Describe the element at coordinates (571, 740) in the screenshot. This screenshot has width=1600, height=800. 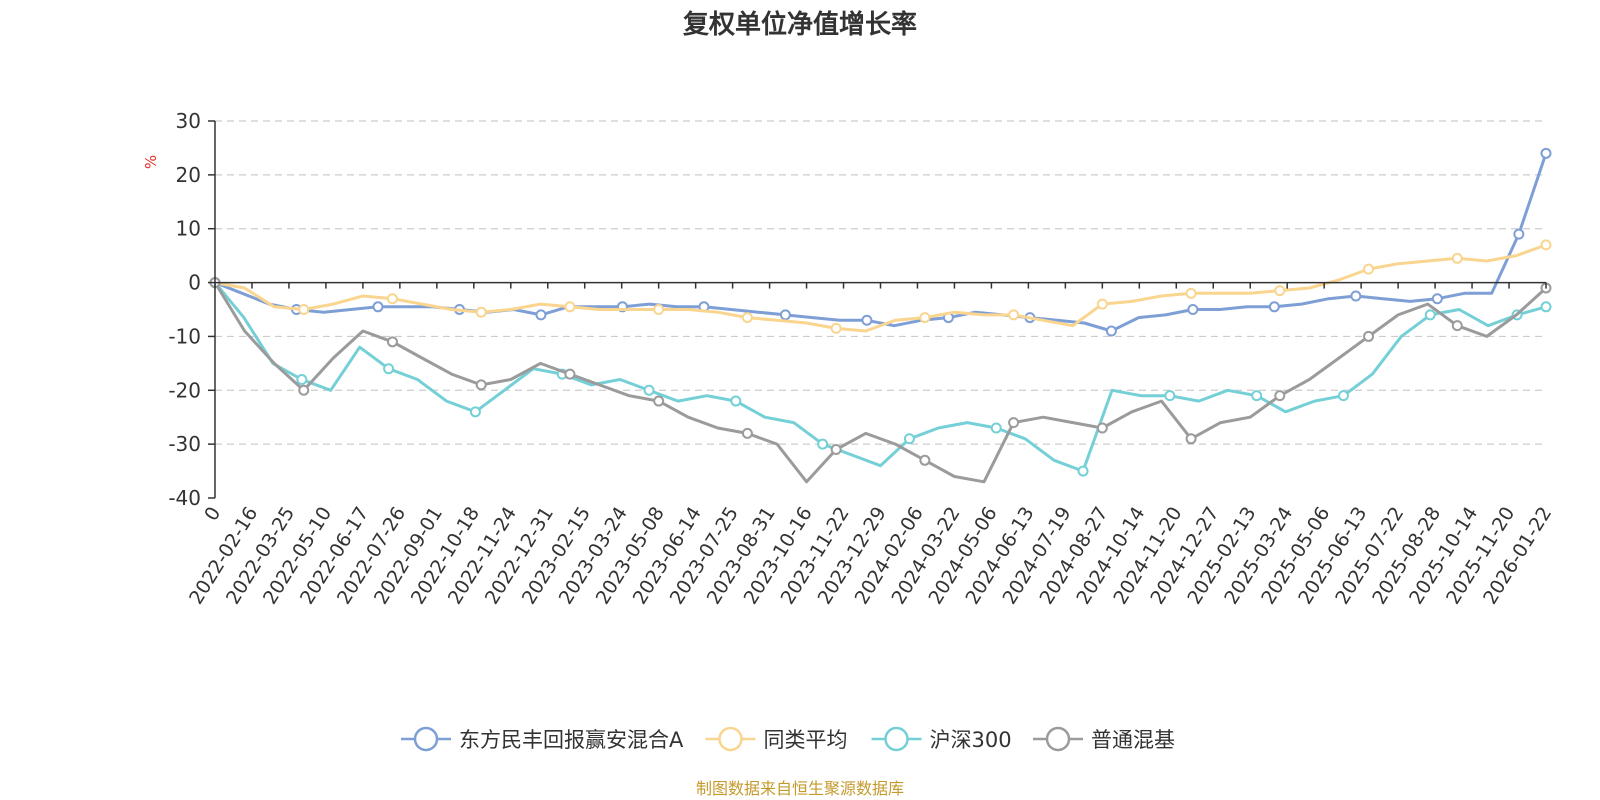
I see `legend-label: 东方民丰回报赢安混合A` at that location.